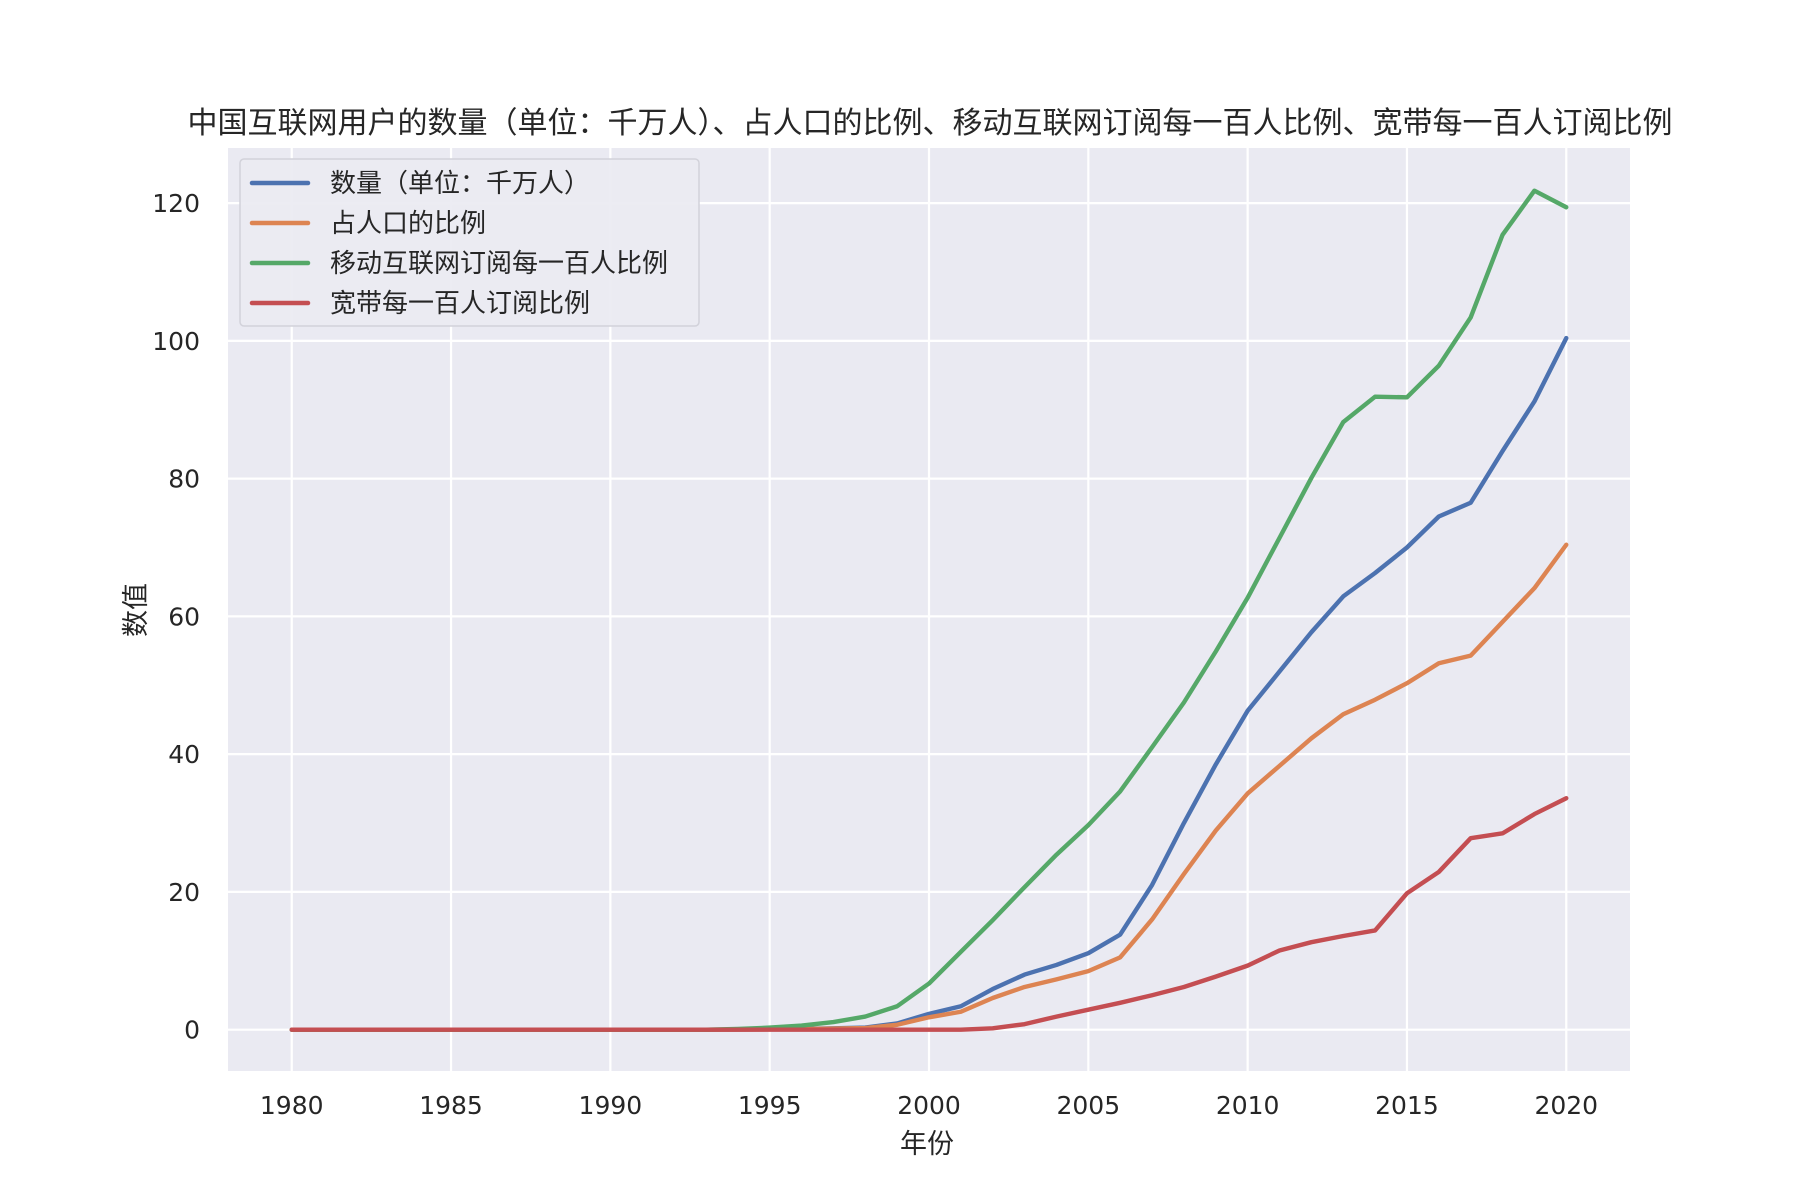 The width and height of the screenshot is (1800, 1200). Describe the element at coordinates (408, 224) in the screenshot. I see `legend-label-2: 占人口的比例` at that location.